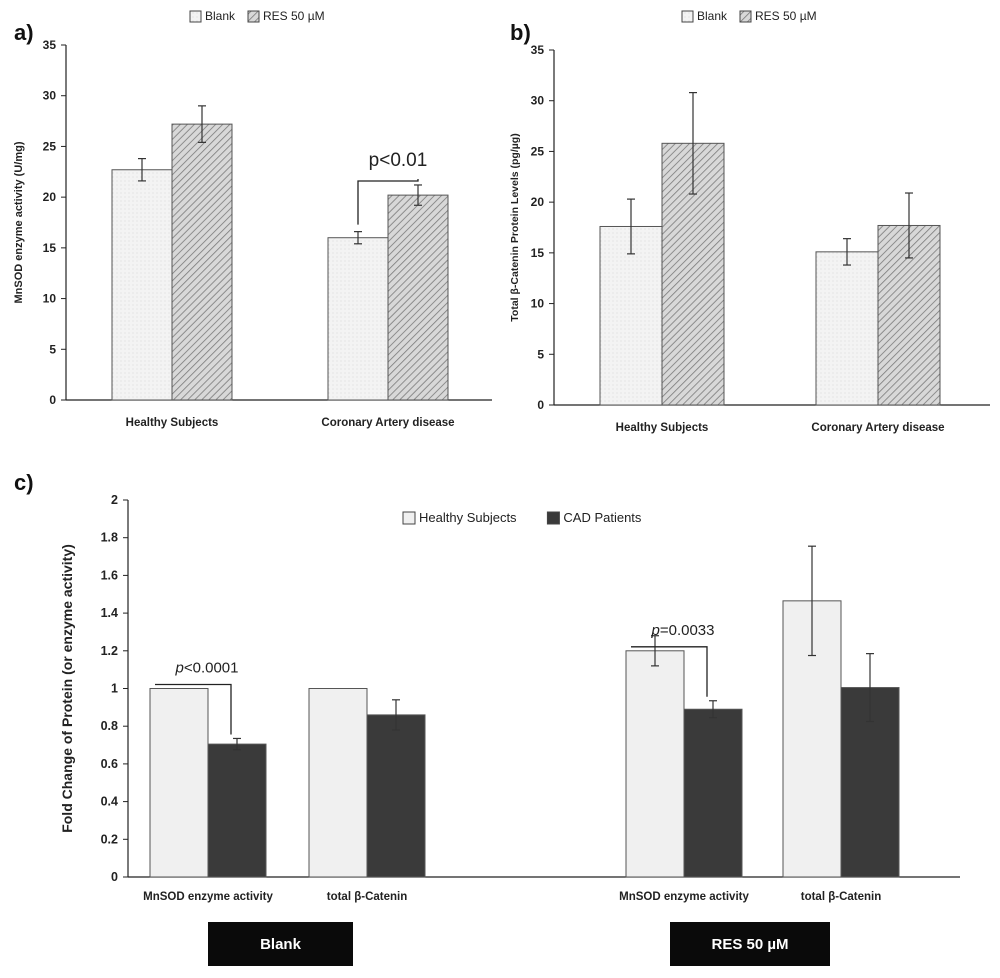 This screenshot has height=978, width=1000. I want to click on significance-value: =0.0033, so click(687, 630).